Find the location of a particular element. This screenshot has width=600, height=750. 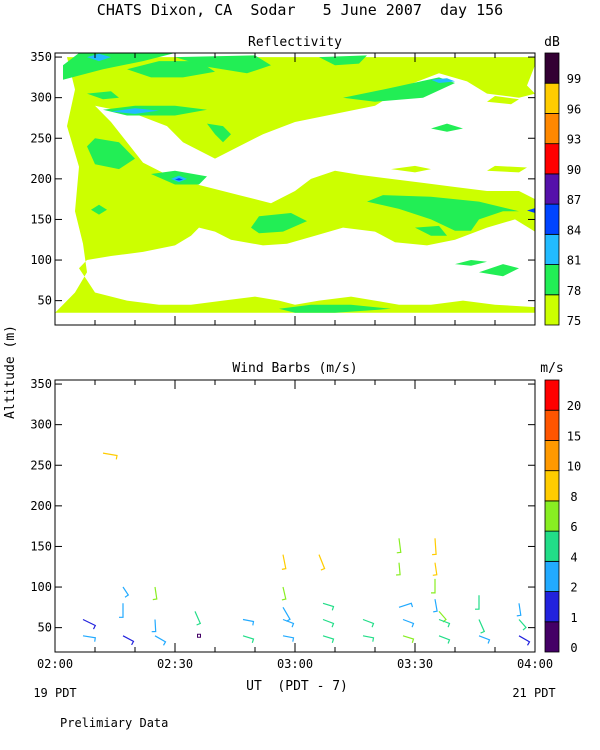

reflectivity-colorbar-unit: dB is located at coordinates (552, 42).